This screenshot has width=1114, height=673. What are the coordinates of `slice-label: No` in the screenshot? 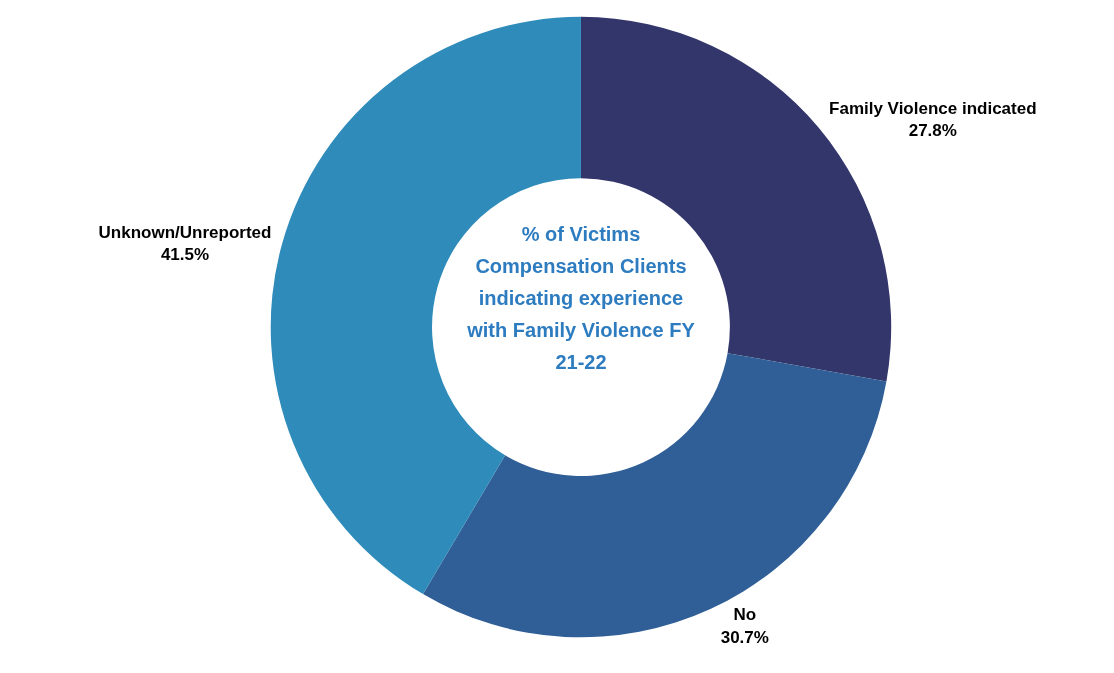 It's located at (745, 615).